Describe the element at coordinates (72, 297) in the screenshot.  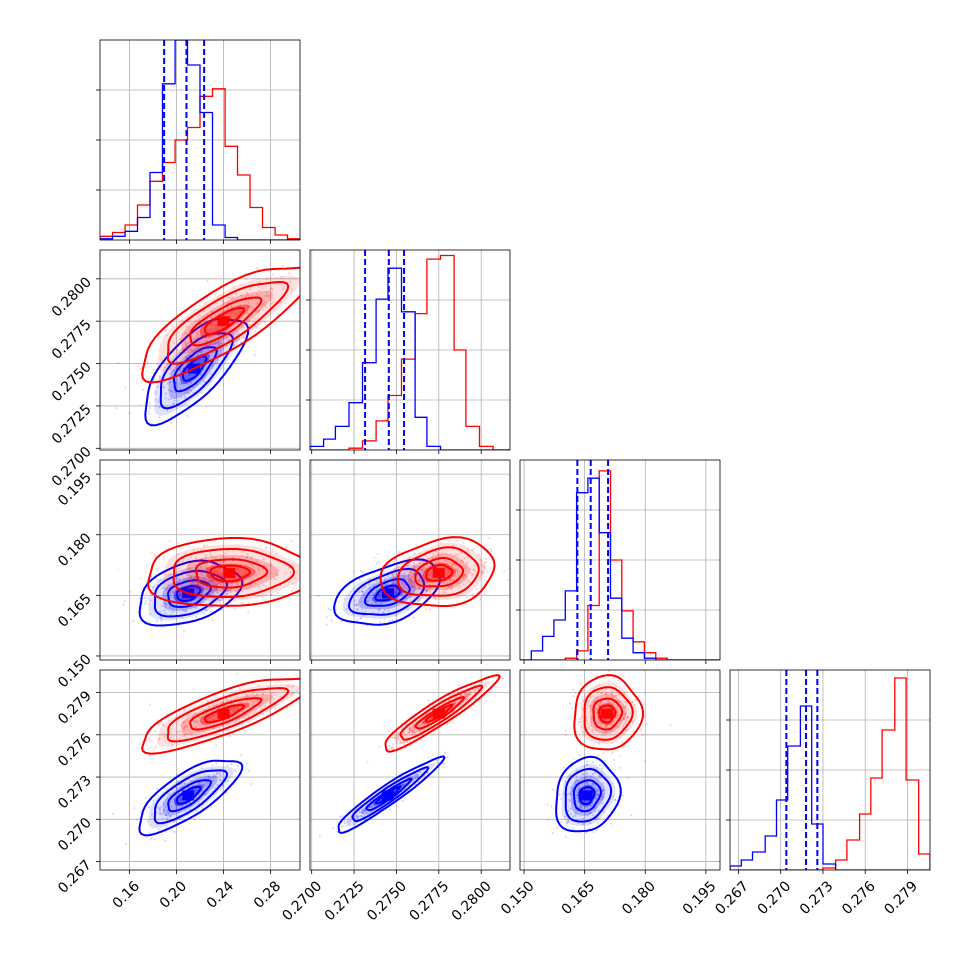
I see `y-tick-label: 0.2800` at that location.